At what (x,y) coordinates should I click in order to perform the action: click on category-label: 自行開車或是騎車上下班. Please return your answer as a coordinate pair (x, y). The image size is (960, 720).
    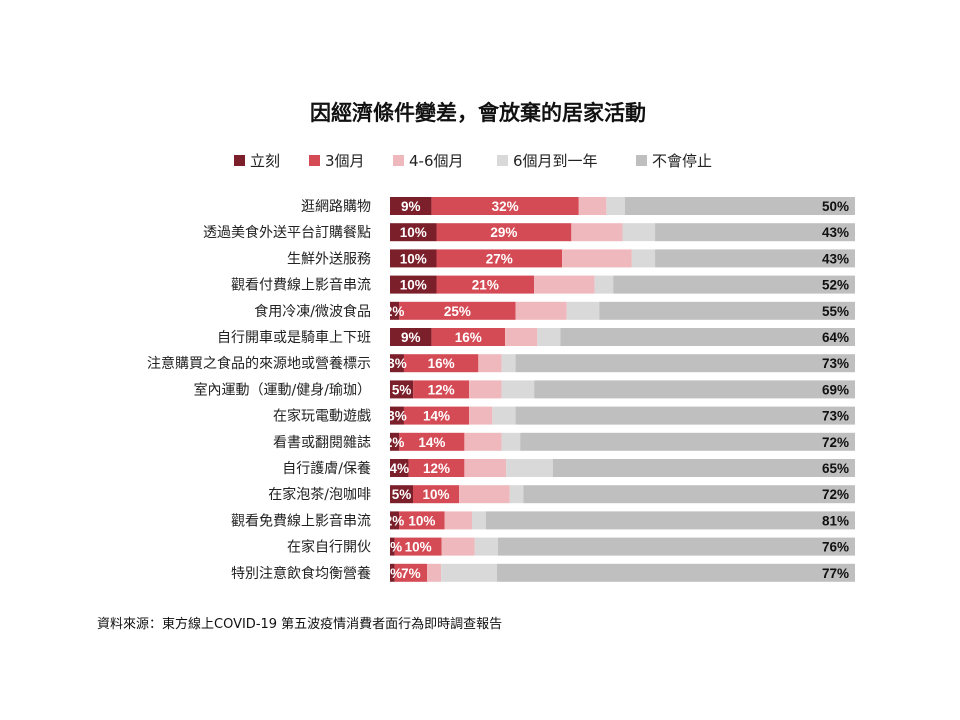
    Looking at the image, I should click on (294, 337).